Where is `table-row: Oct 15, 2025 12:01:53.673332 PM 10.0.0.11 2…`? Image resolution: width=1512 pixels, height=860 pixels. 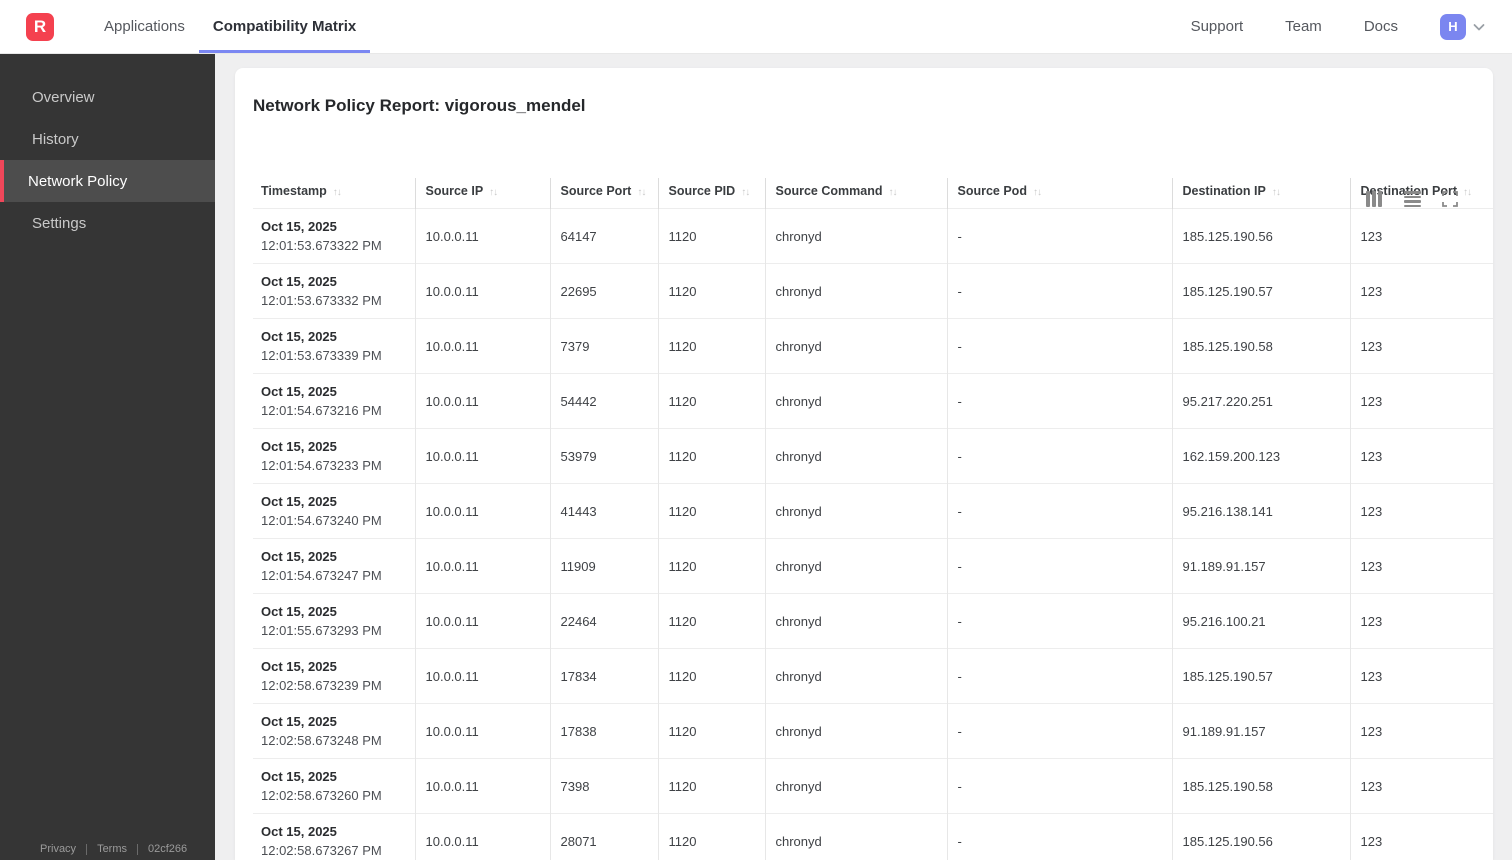 table-row: Oct 15, 2025 12:01:53.673332 PM 10.0.0.11 2… is located at coordinates (873, 291).